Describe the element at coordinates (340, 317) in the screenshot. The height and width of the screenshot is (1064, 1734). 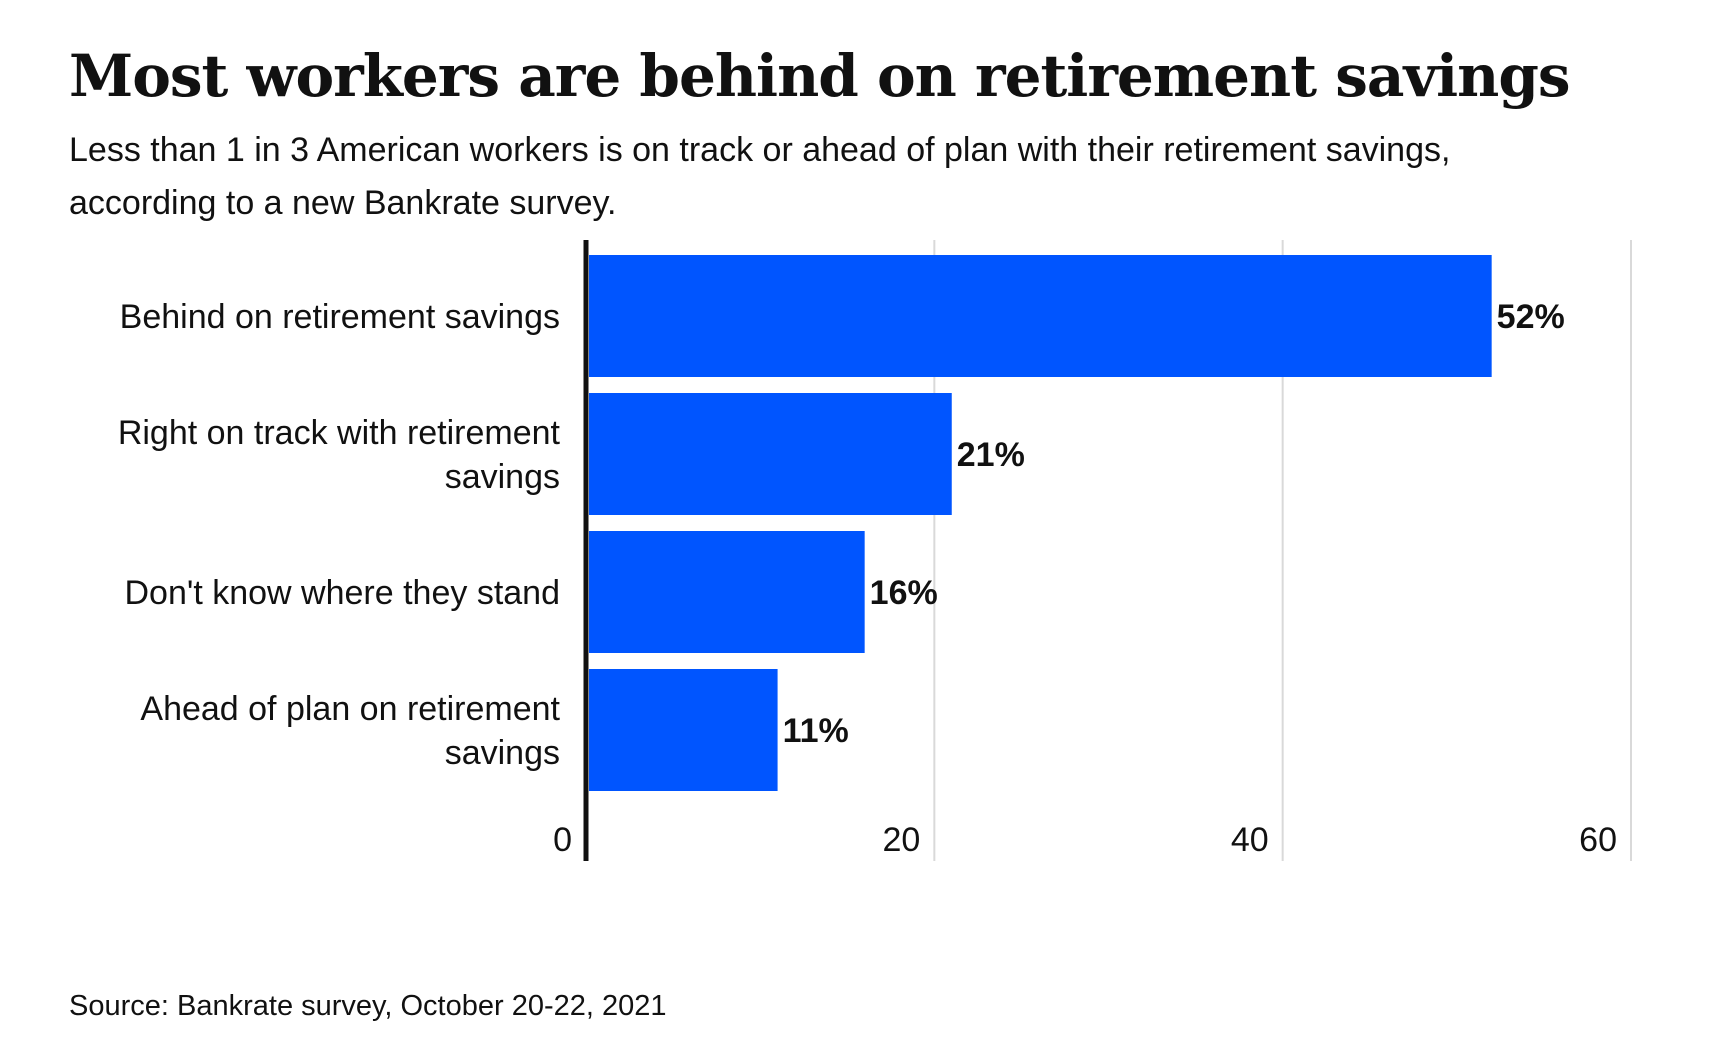
I see `category-label: Behind on retirement savings` at that location.